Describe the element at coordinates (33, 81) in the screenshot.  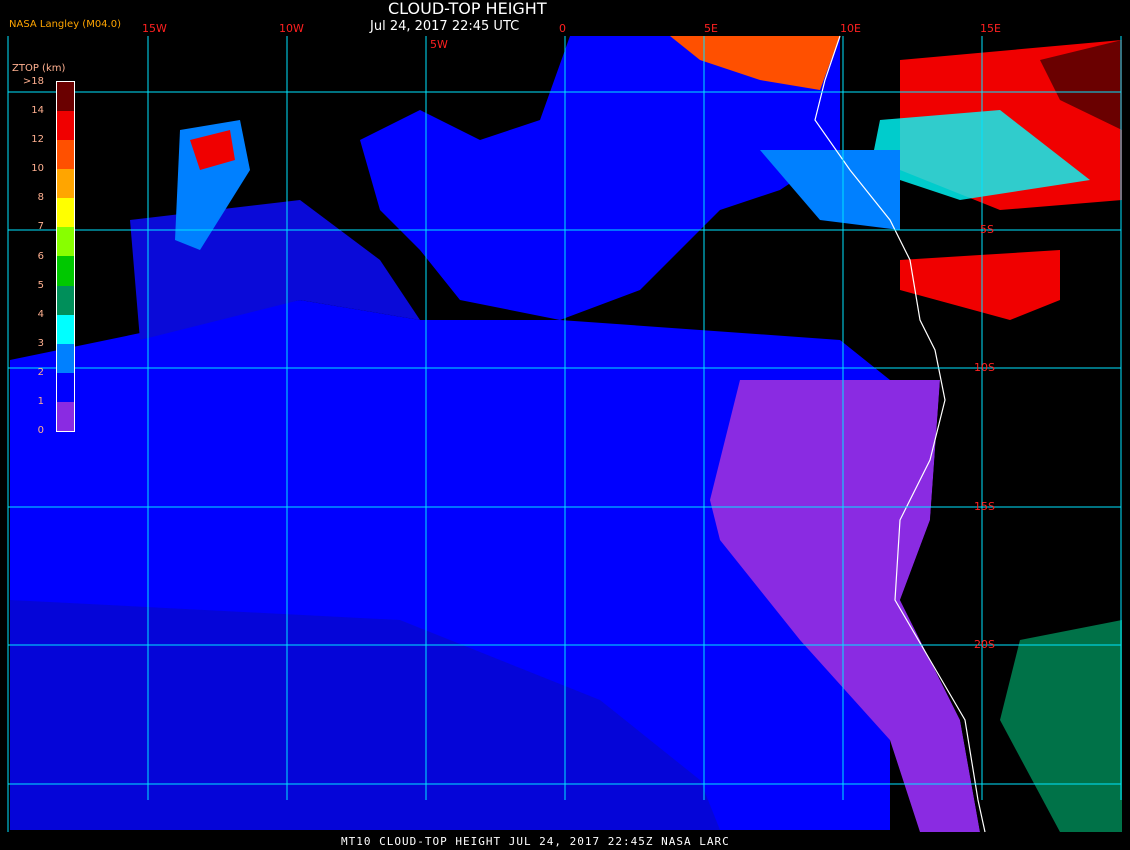
I see `legend-tick-label: >18` at that location.